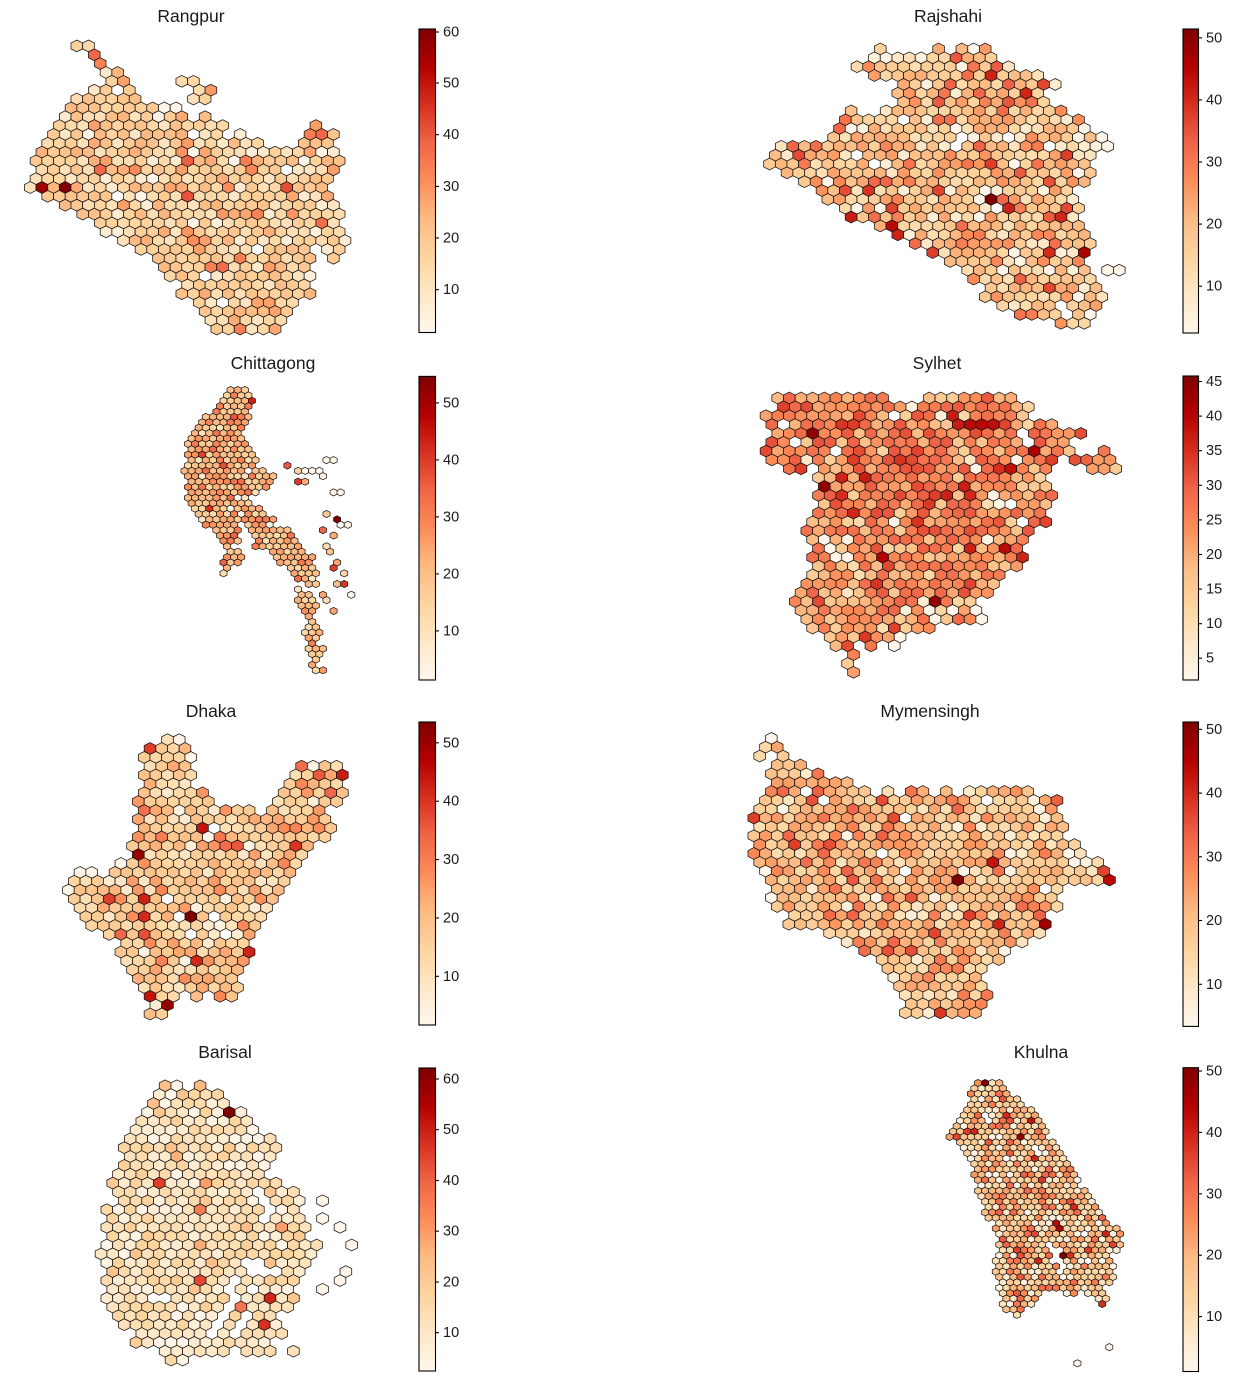 The height and width of the screenshot is (1394, 1235). What do you see at coordinates (937, 363) in the screenshot?
I see `svg-text: Sylhet` at bounding box center [937, 363].